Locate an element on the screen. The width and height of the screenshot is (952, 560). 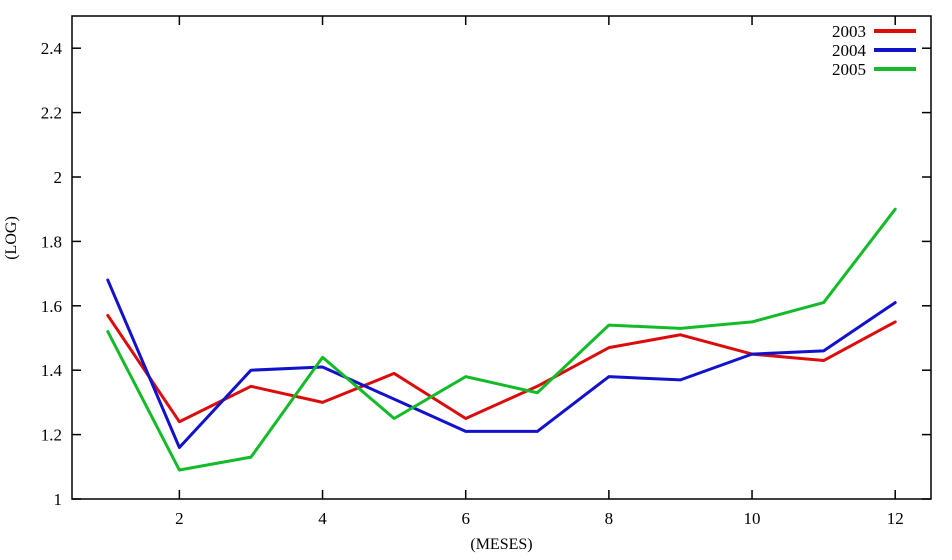
y-tick-label: 2.4 is located at coordinates (52, 48).